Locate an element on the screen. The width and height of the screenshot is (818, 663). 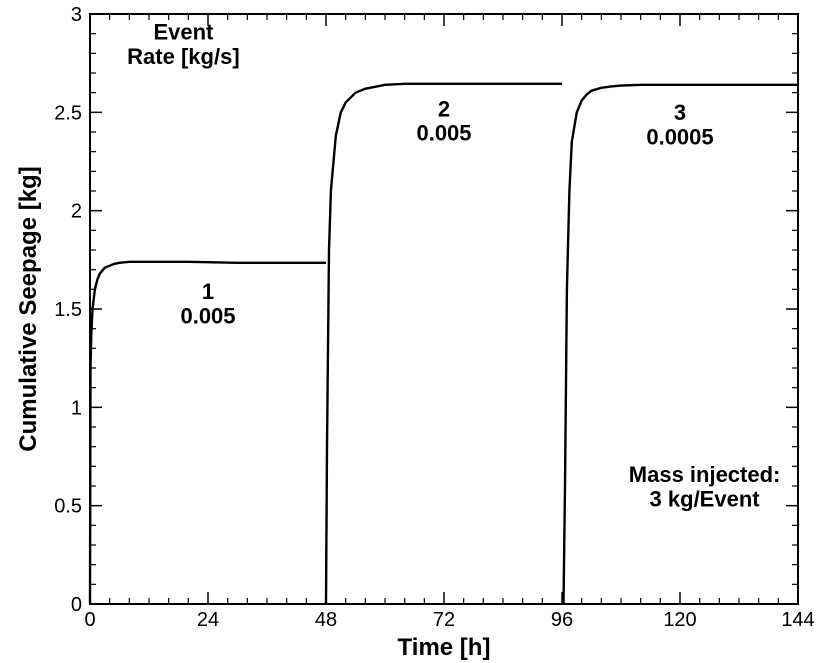
annotation: 2 0.005 is located at coordinates (443, 120).